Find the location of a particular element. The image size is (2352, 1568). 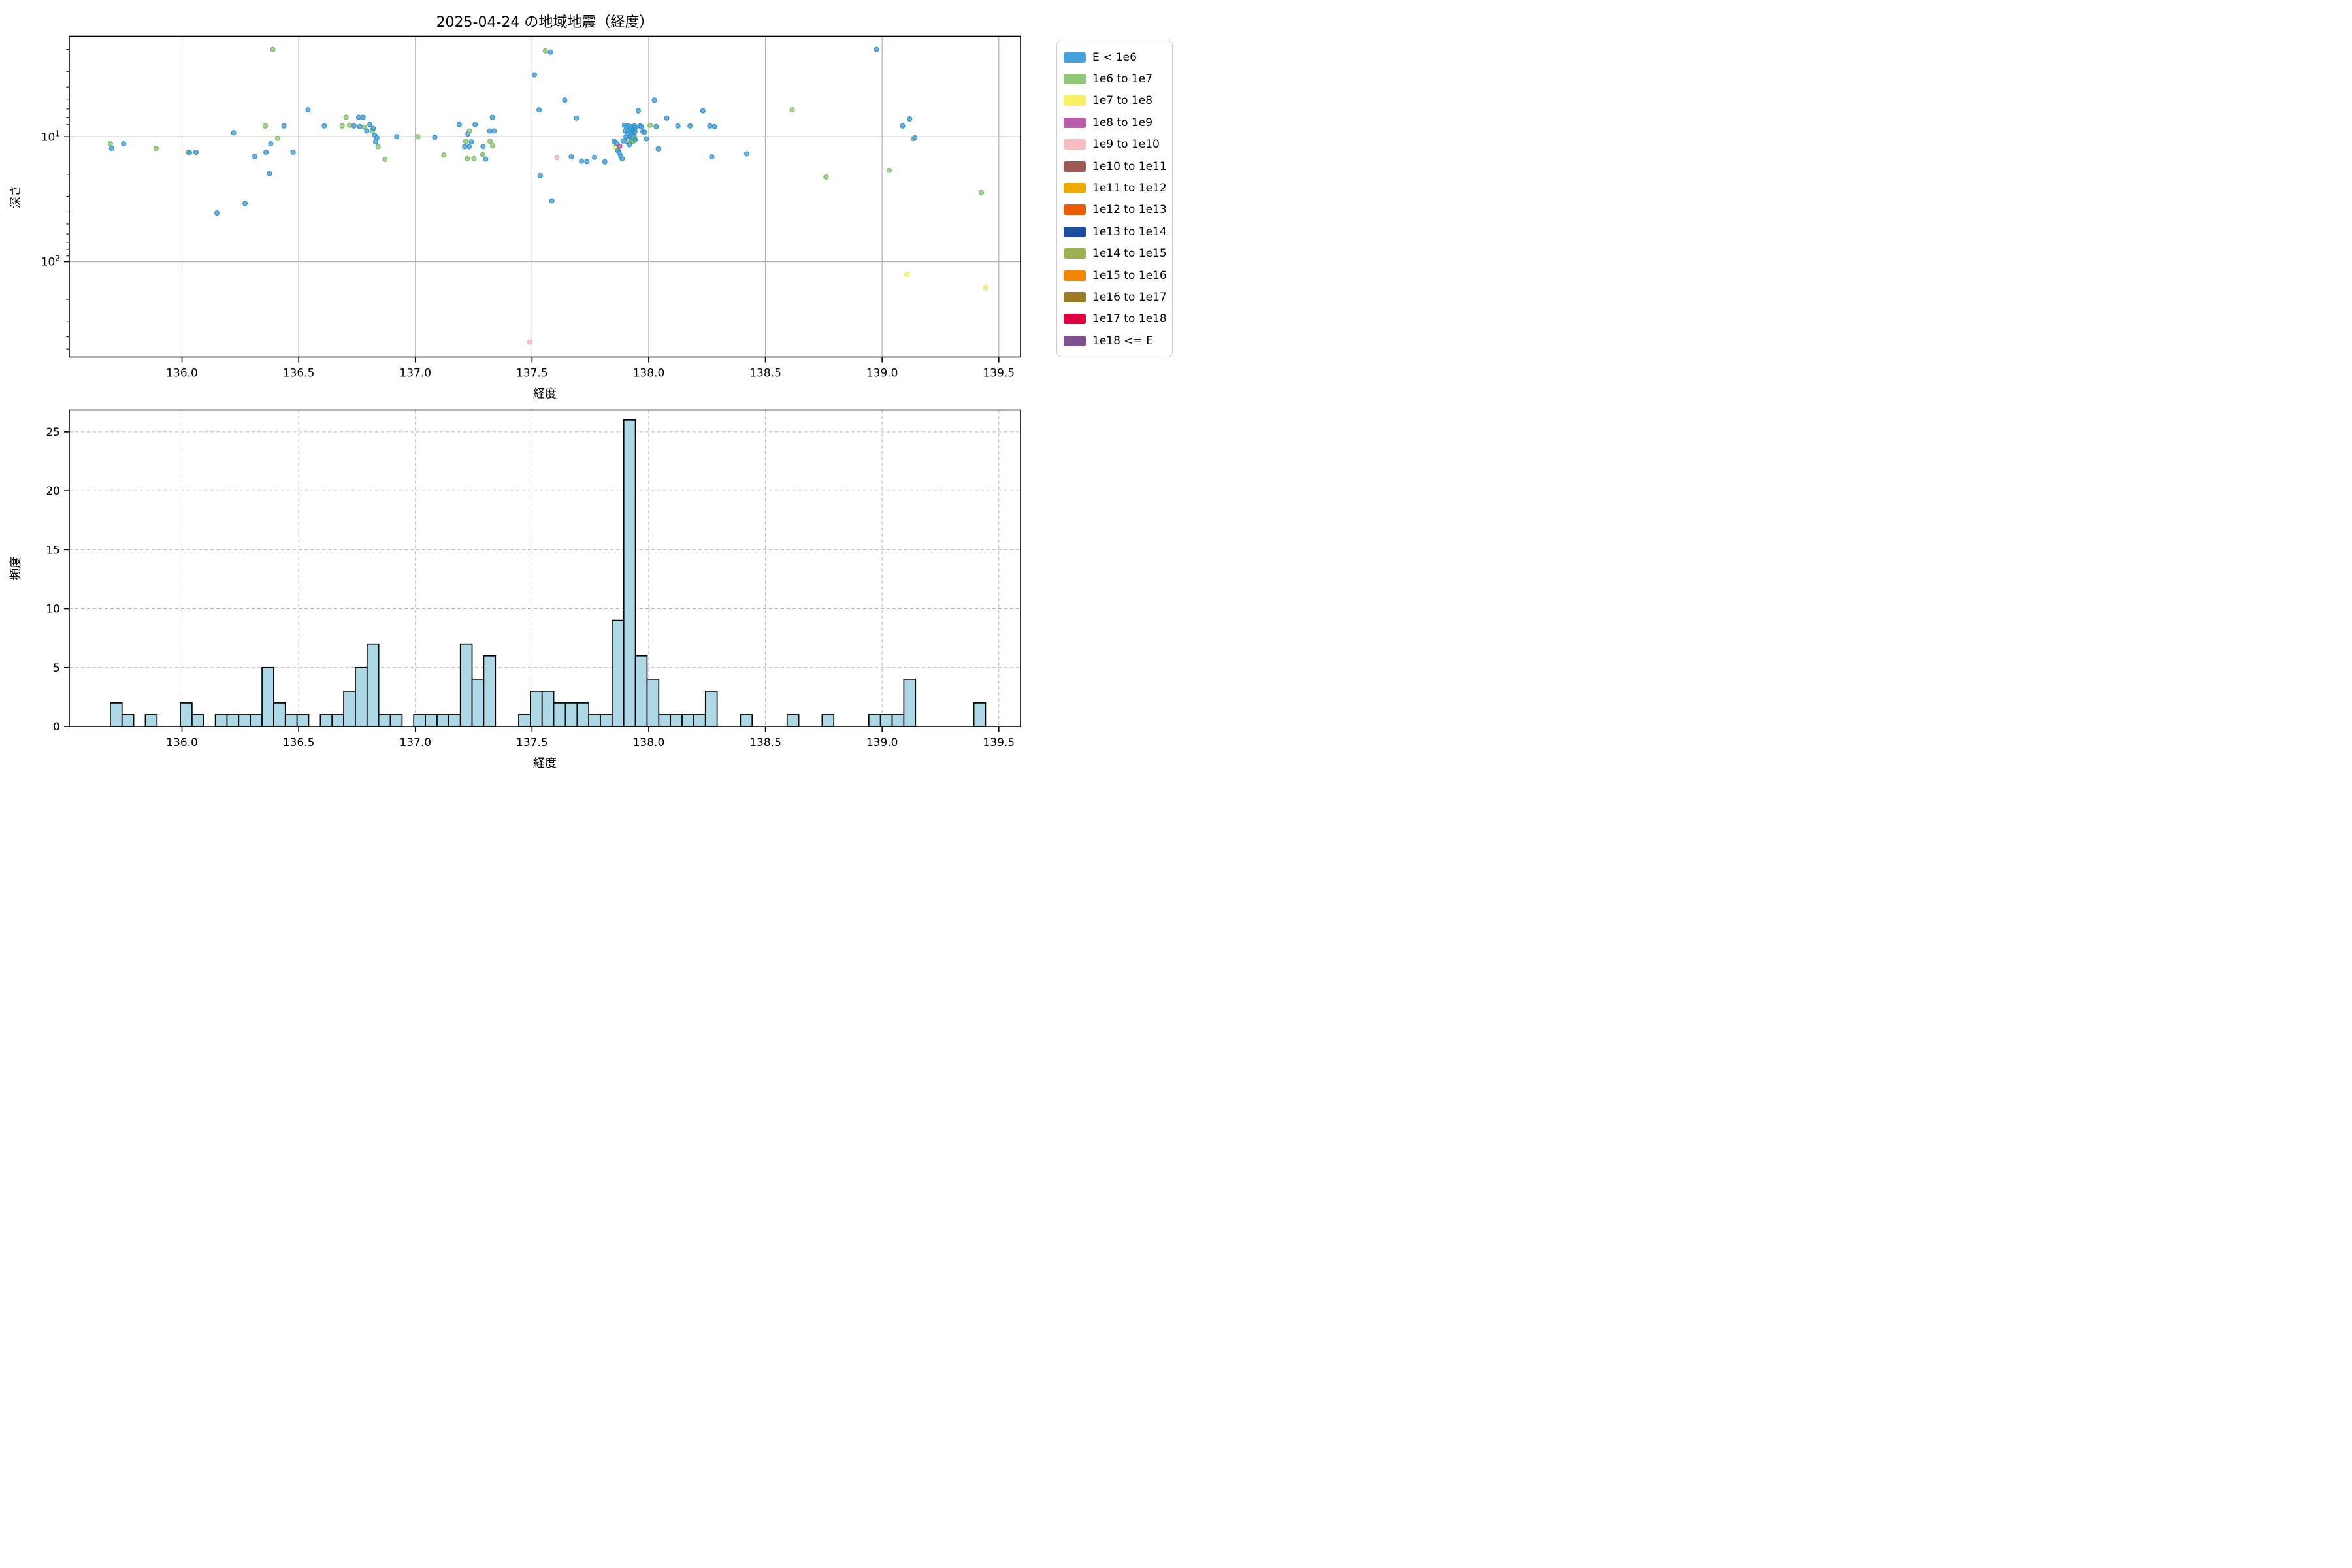

scatter-xlabel: 経度 is located at coordinates (545, 394).